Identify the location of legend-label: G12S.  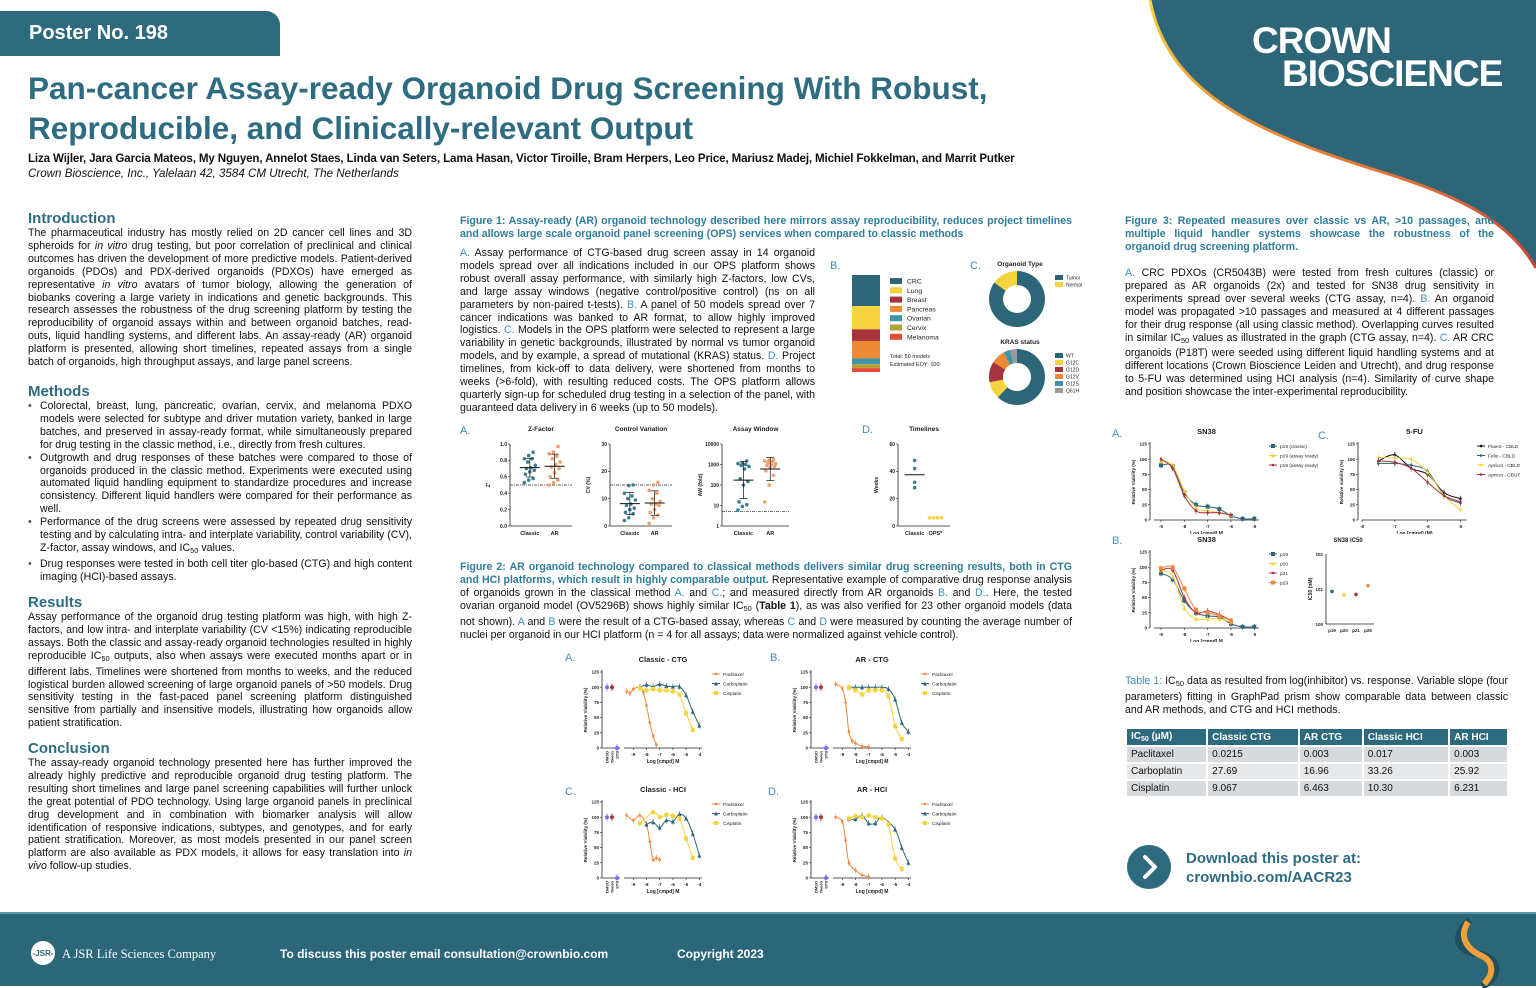
(1072, 385).